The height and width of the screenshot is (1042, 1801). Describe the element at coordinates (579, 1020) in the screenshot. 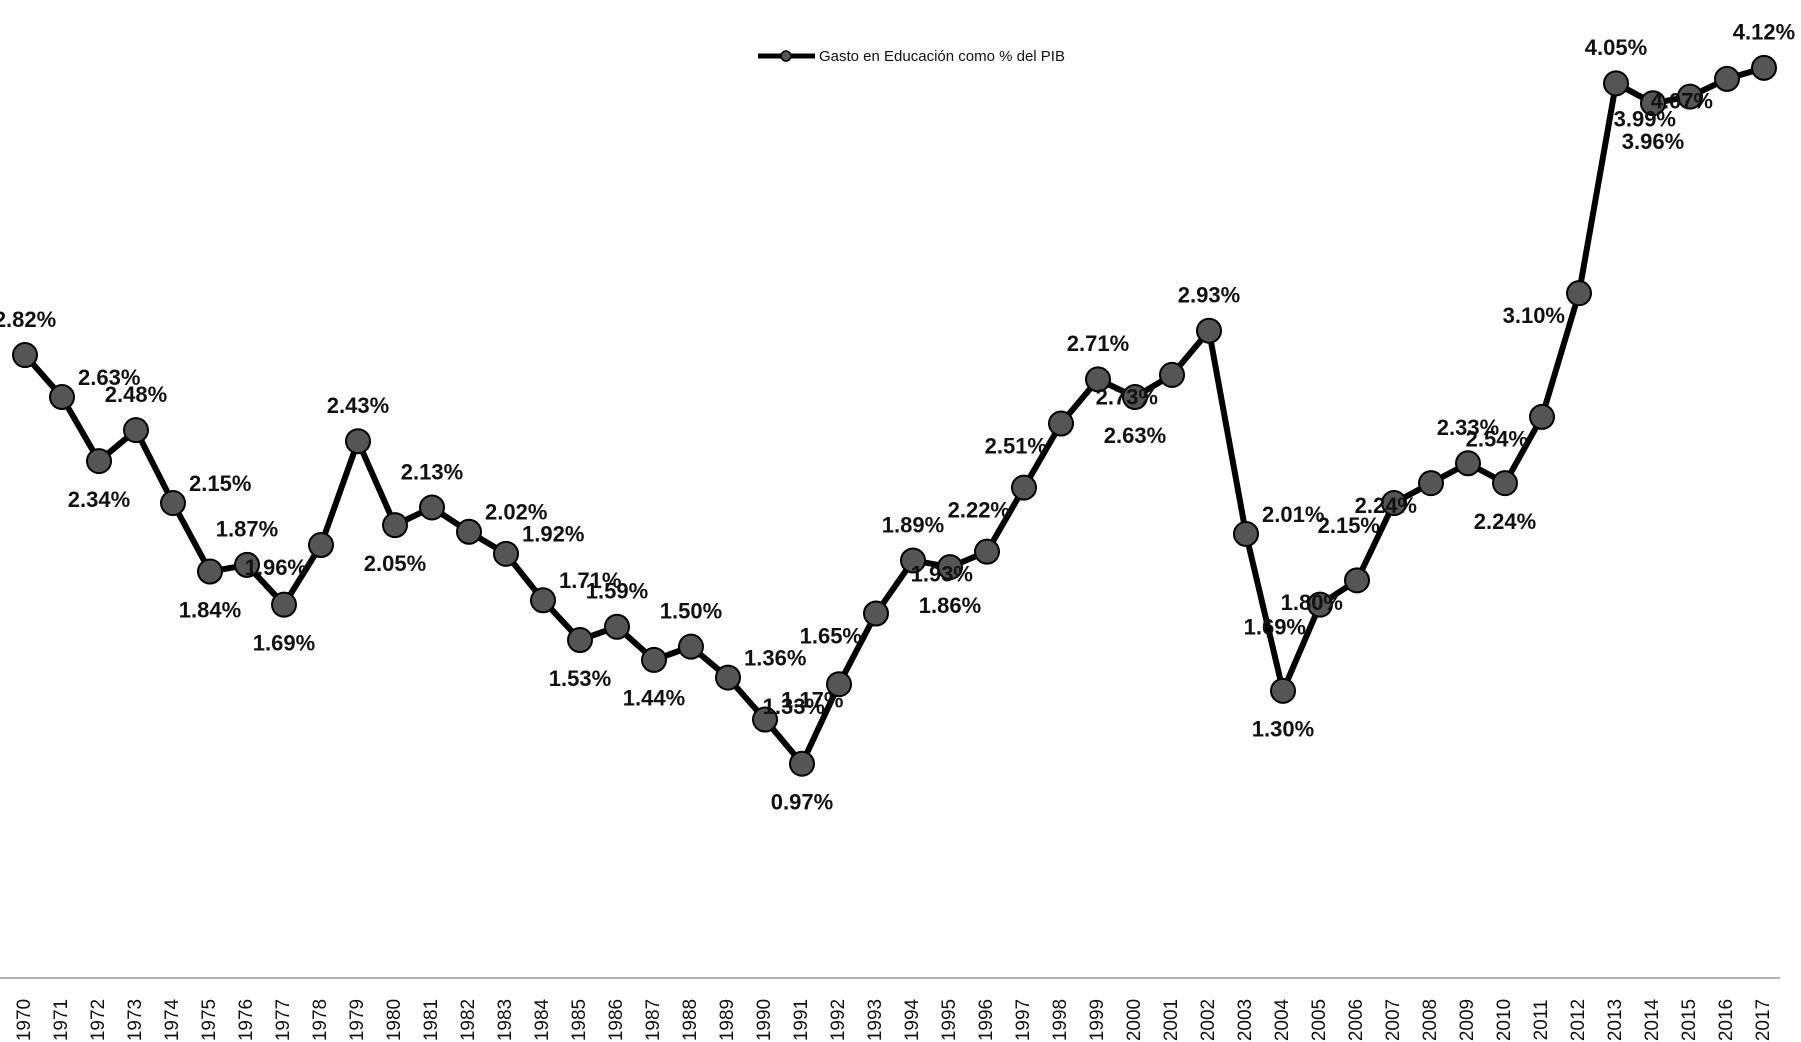

I see `x-tick-label: 1985` at that location.